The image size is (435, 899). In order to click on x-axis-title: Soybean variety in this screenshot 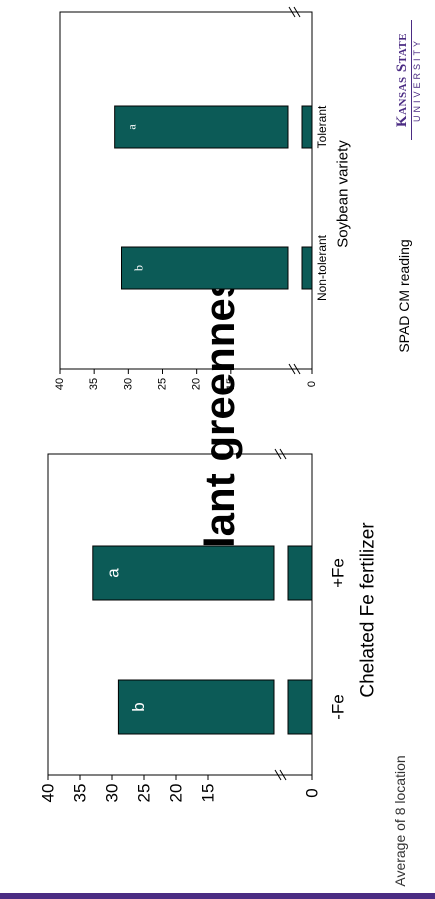, I will do `click(343, 194)`.